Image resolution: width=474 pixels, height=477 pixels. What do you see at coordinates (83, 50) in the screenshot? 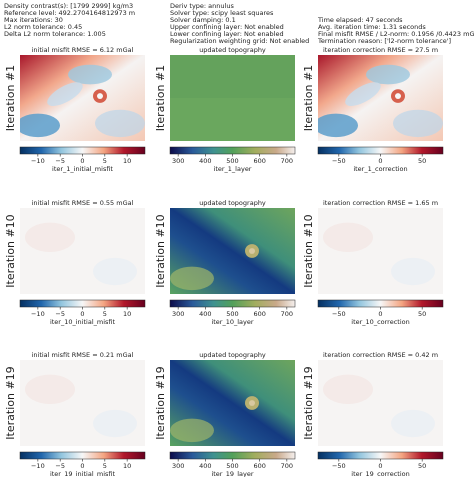
I see `panel-title: initial misfit RMSE = 6.12 mGal` at bounding box center [83, 50].